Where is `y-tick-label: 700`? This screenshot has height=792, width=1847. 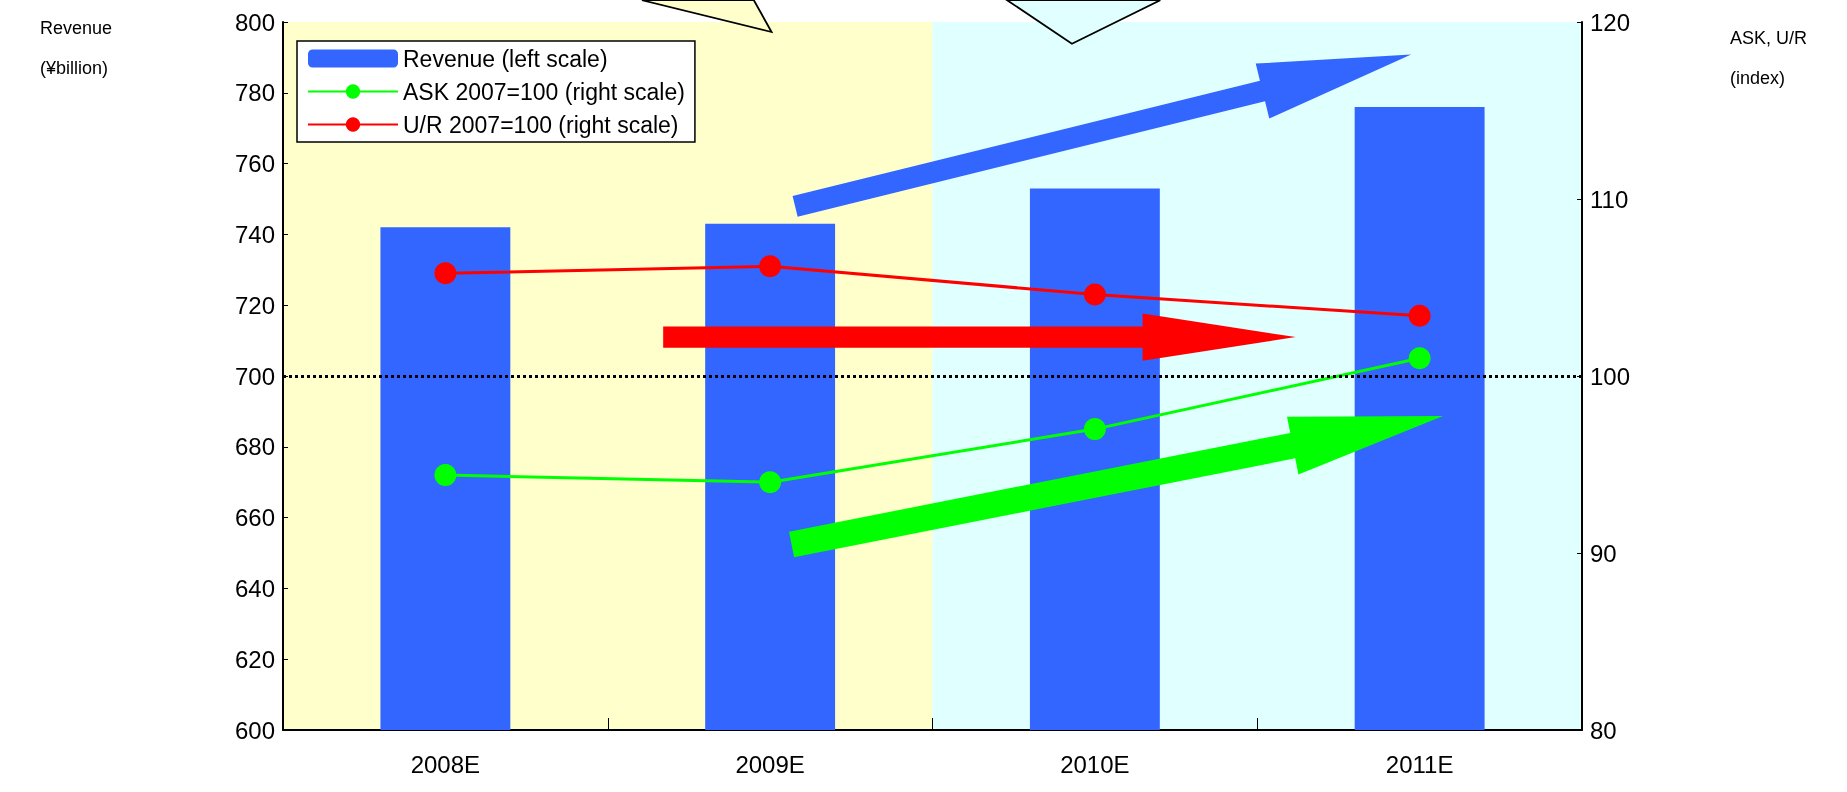 y-tick-label: 700 is located at coordinates (254, 376).